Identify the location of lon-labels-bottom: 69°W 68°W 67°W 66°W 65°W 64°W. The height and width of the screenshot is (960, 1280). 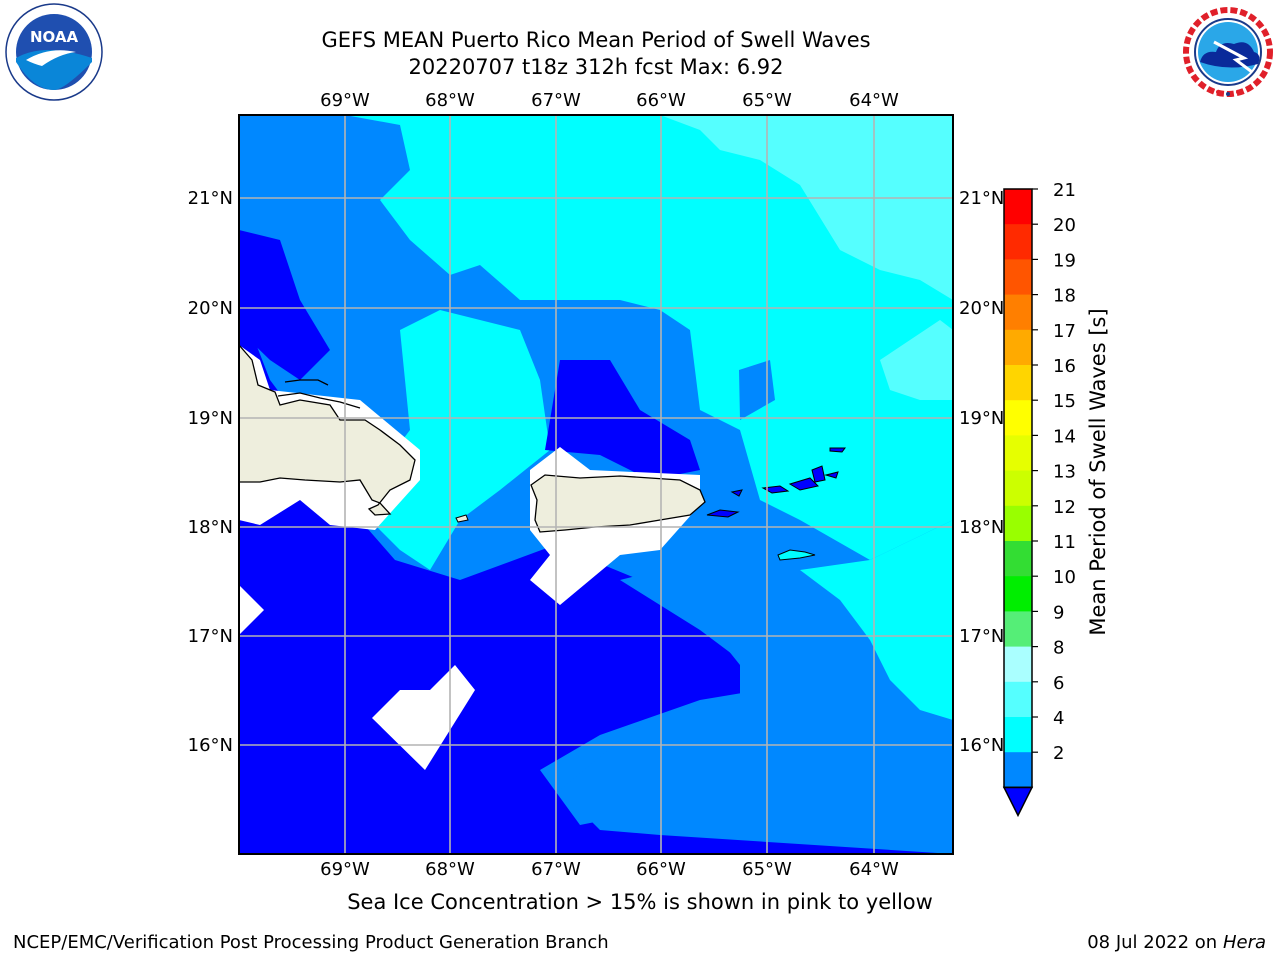
(609, 869).